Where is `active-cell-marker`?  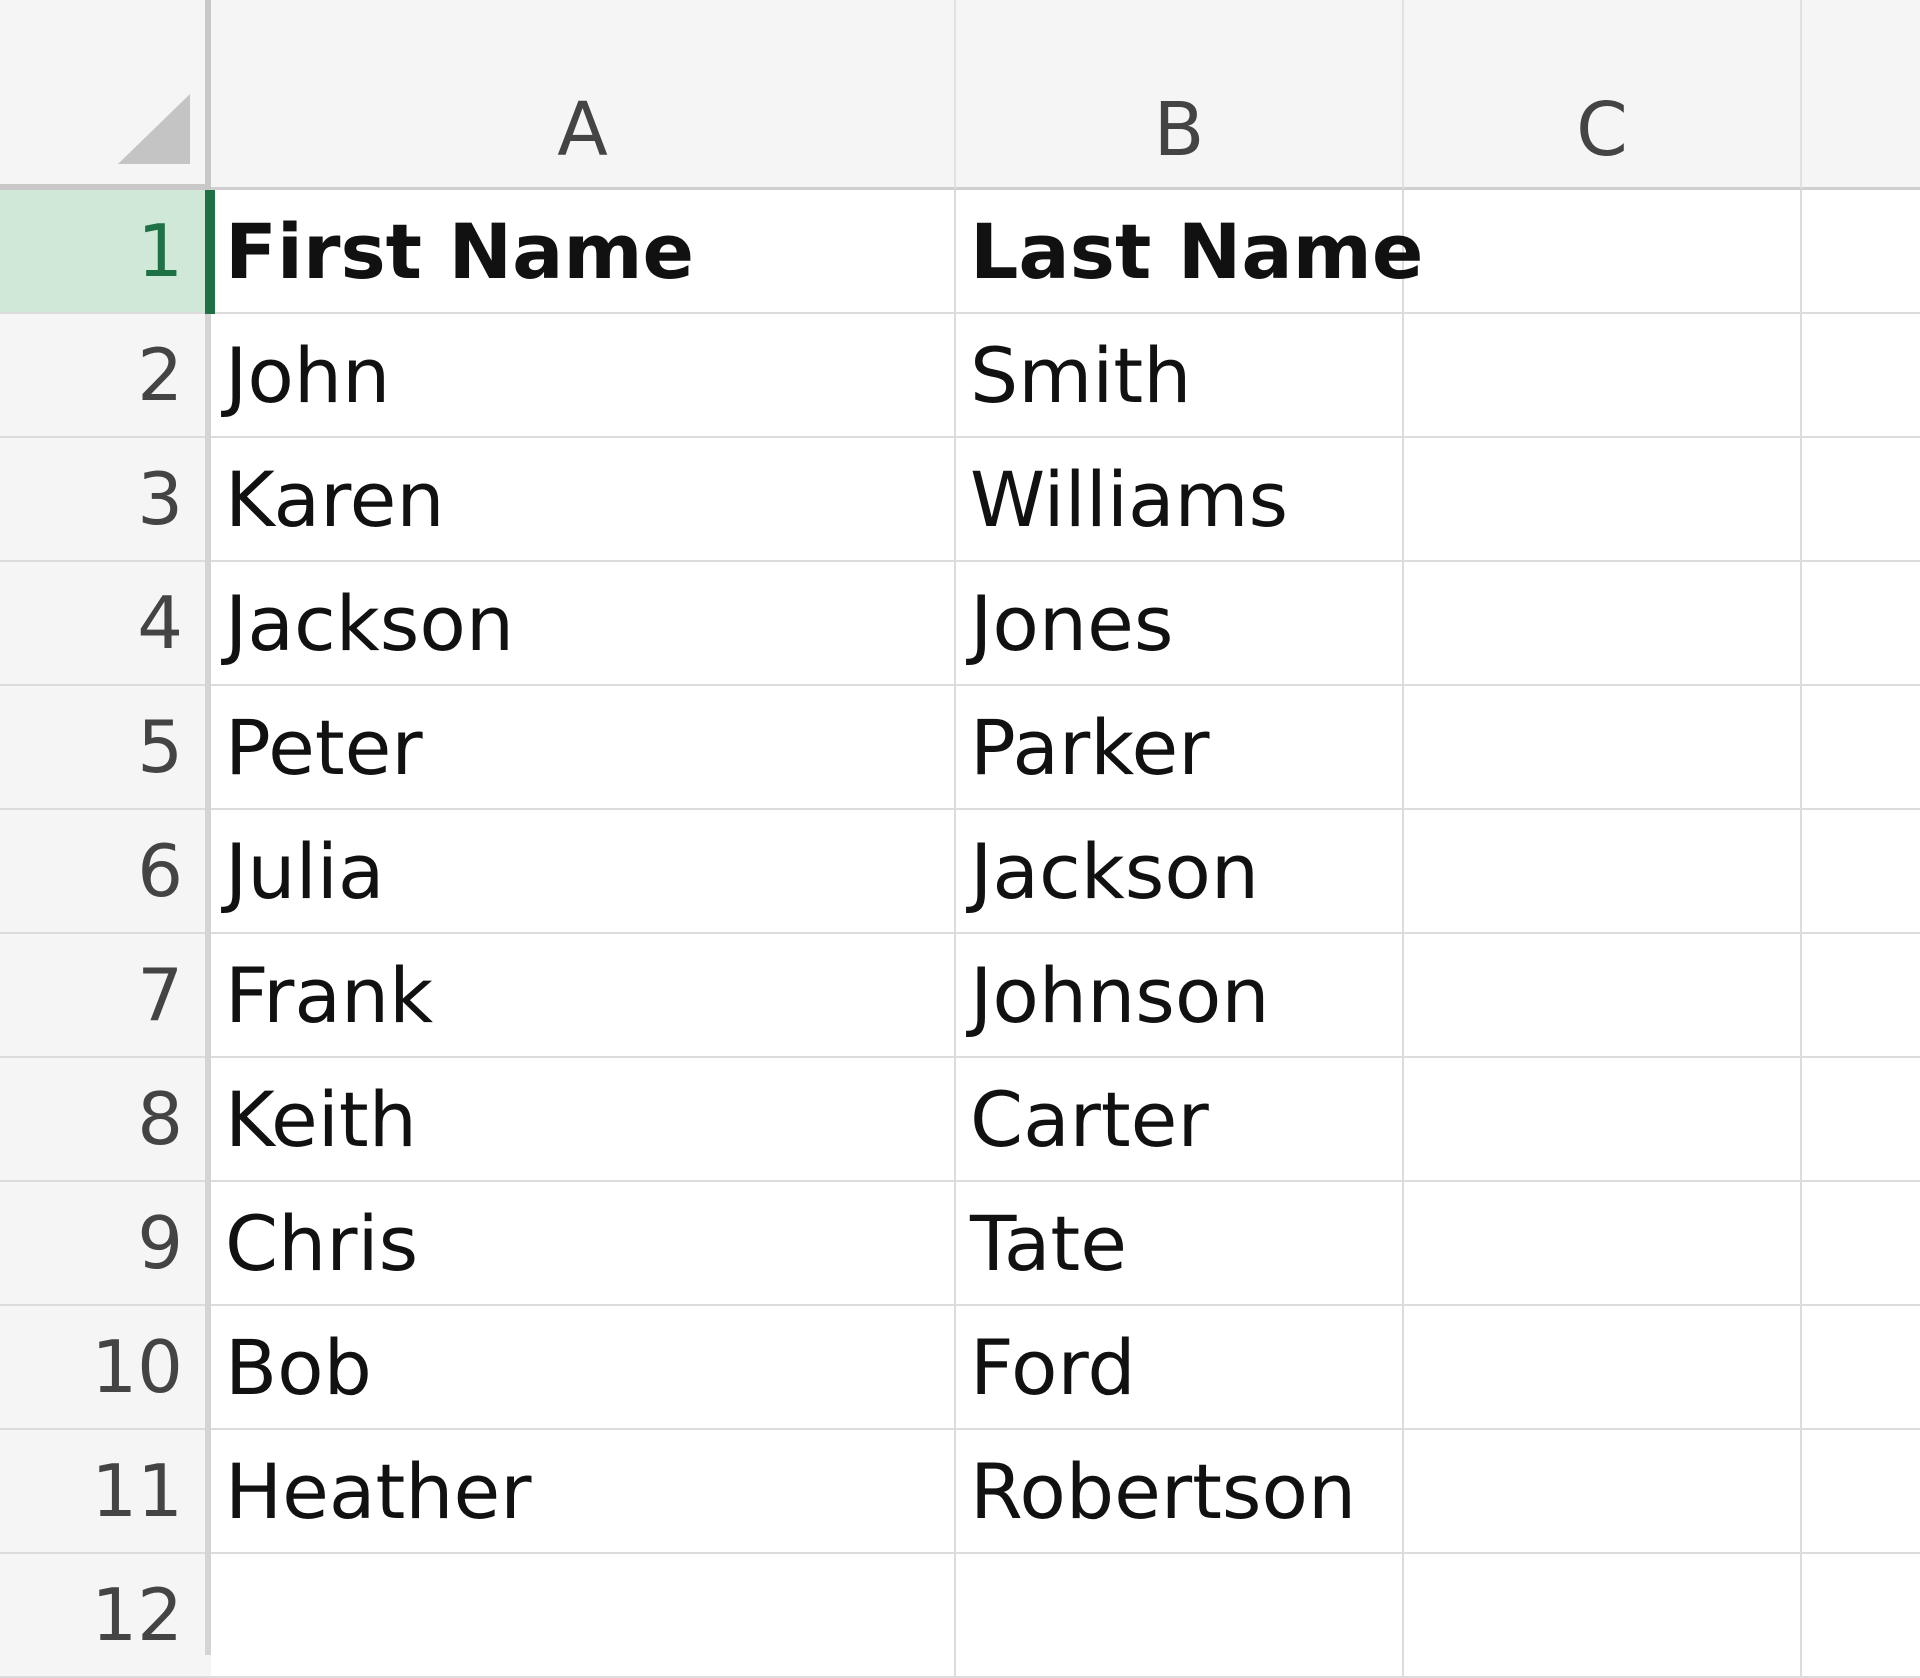 active-cell-marker is located at coordinates (210, 252).